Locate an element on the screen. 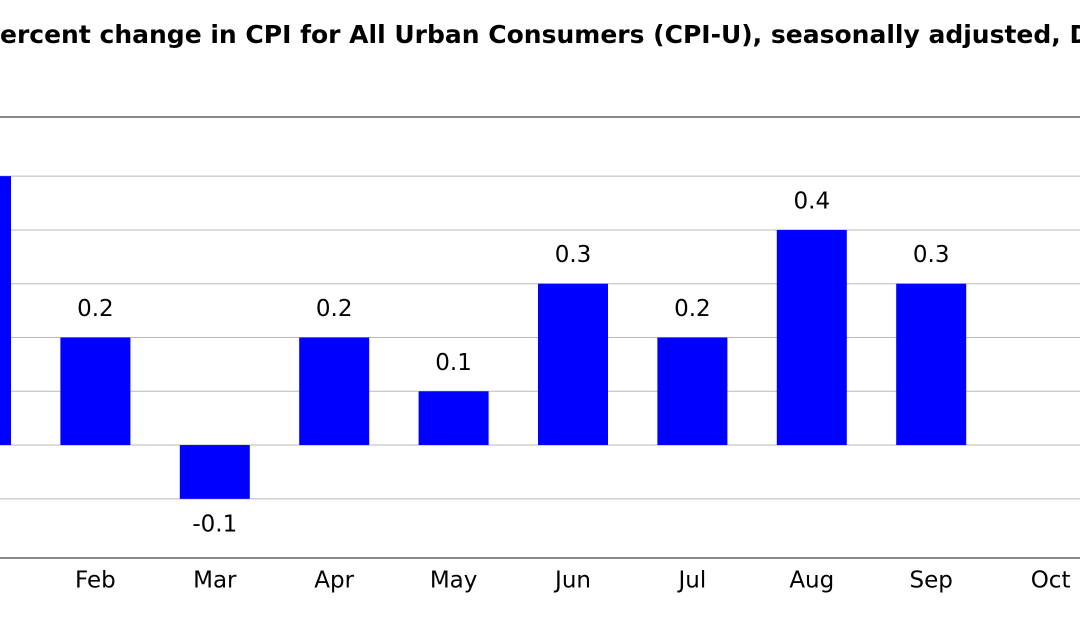  data-label: 0.4 is located at coordinates (812, 201).